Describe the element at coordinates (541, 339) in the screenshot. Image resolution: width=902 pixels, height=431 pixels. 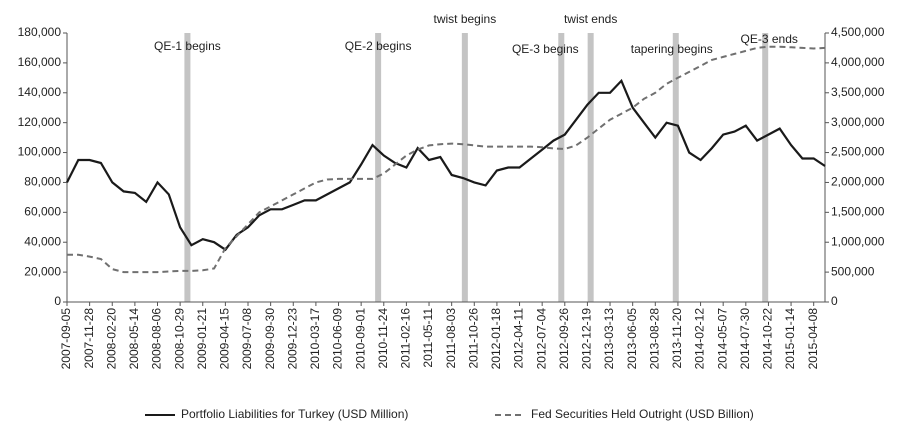
I see `x-tick-label: 2012-07-04` at that location.